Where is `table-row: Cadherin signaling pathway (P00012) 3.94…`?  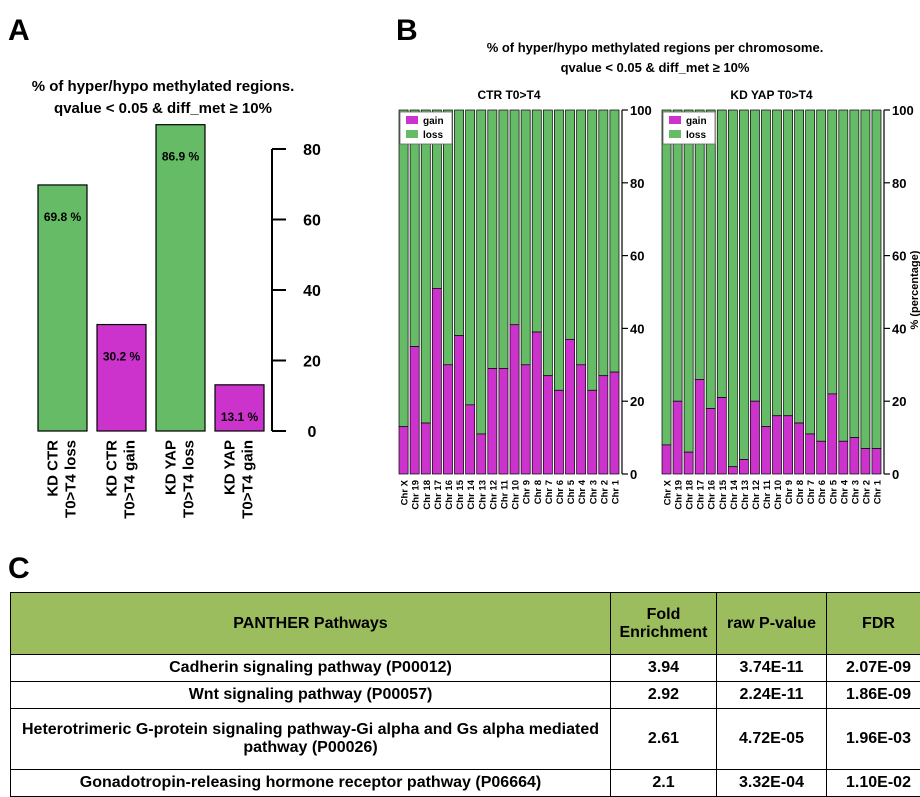
table-row: Cadherin signaling pathway (P00012) 3.94… is located at coordinates (465, 668).